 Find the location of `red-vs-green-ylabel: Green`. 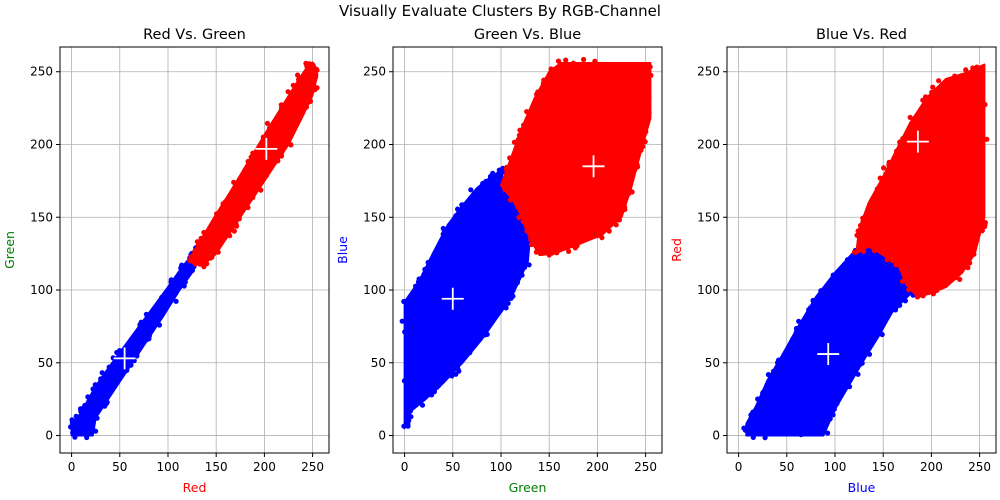

red-vs-green-ylabel: Green is located at coordinates (9, 250).